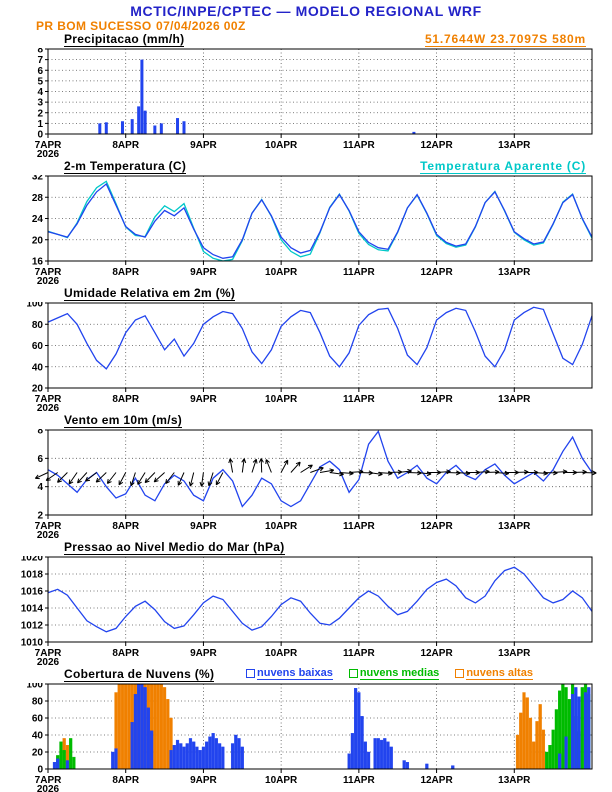 This screenshot has height=792, width=612. I want to click on svg-text: 24, so click(38, 219).